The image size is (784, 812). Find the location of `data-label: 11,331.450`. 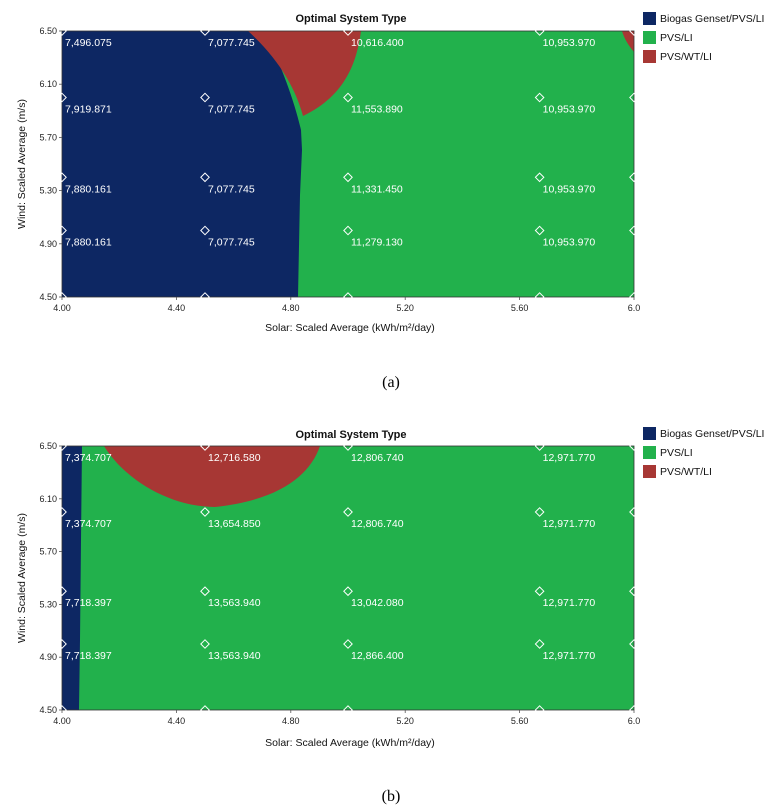

data-label: 11,331.450 is located at coordinates (377, 189).